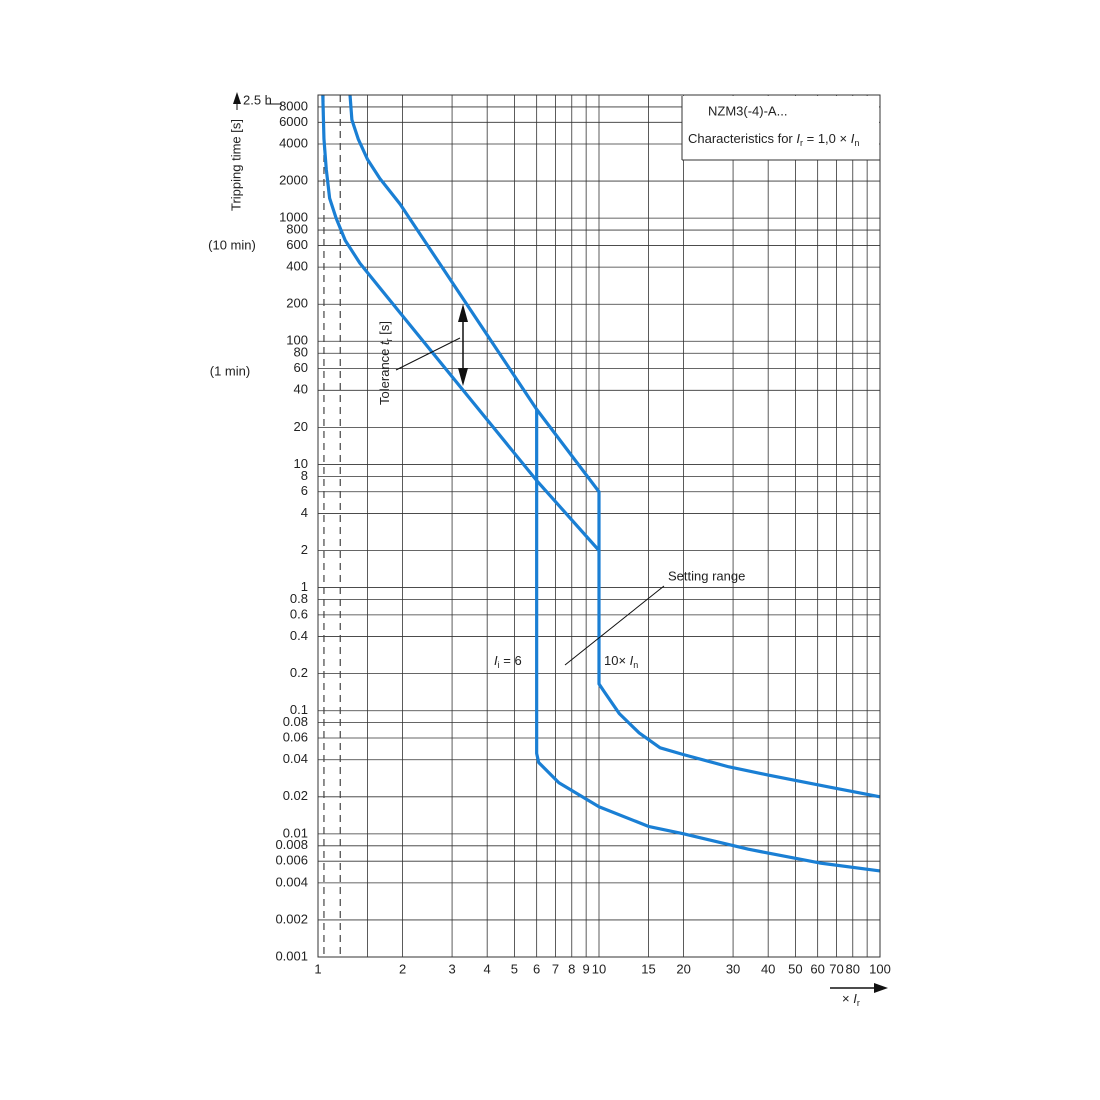 Image resolution: width=1100 pixels, height=1100 pixels. Describe the element at coordinates (297, 244) in the screenshot. I see `y-tick-label: 600` at that location.